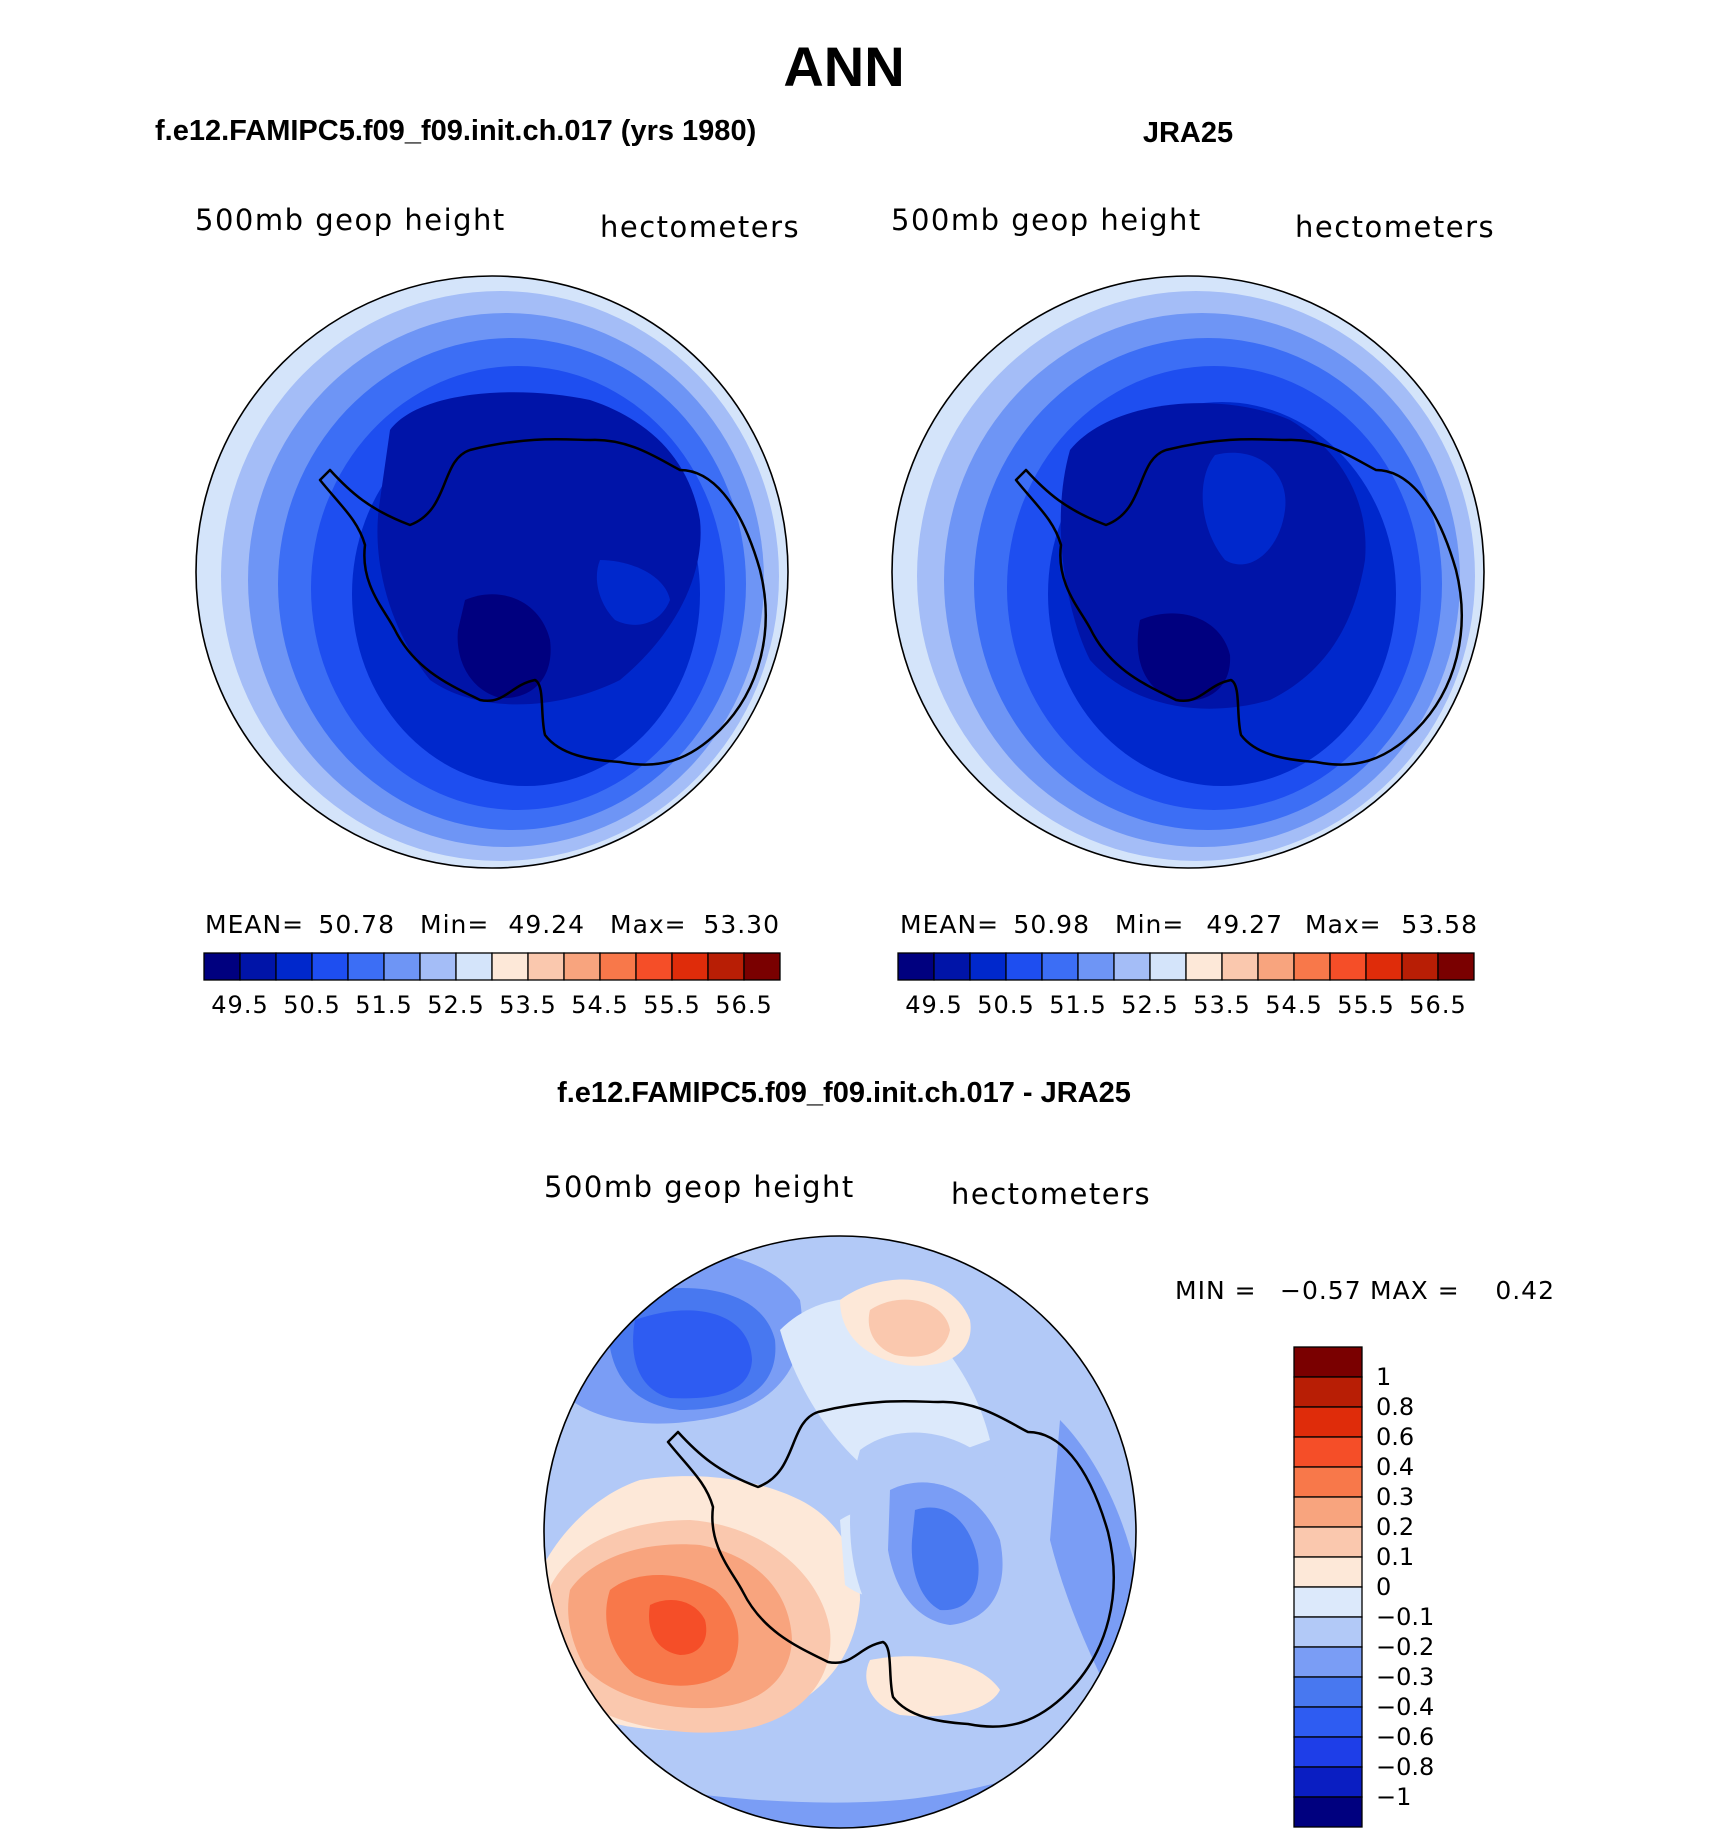 This screenshot has width=1710, height=1839. What do you see at coordinates (1343, 924) in the screenshot?
I see `max-label-obs: Max=` at bounding box center [1343, 924].